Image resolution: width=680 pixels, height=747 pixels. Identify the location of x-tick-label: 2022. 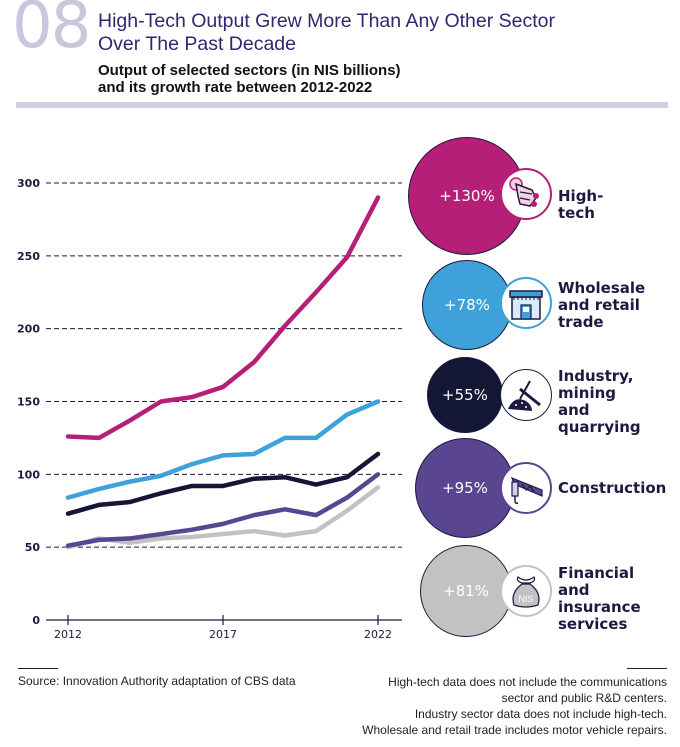
(378, 634).